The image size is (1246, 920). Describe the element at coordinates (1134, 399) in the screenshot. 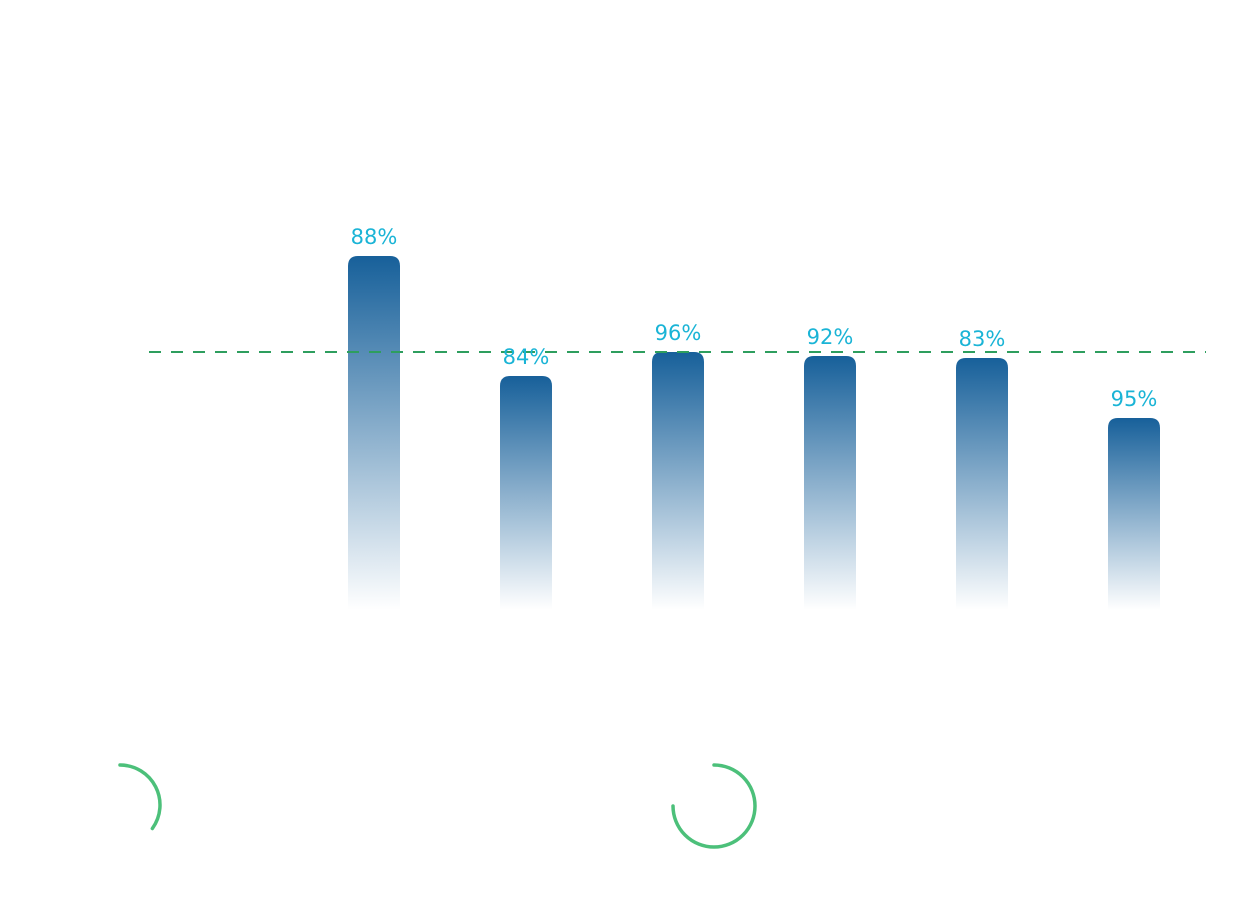

I see `bar-data-label: 95%` at that location.